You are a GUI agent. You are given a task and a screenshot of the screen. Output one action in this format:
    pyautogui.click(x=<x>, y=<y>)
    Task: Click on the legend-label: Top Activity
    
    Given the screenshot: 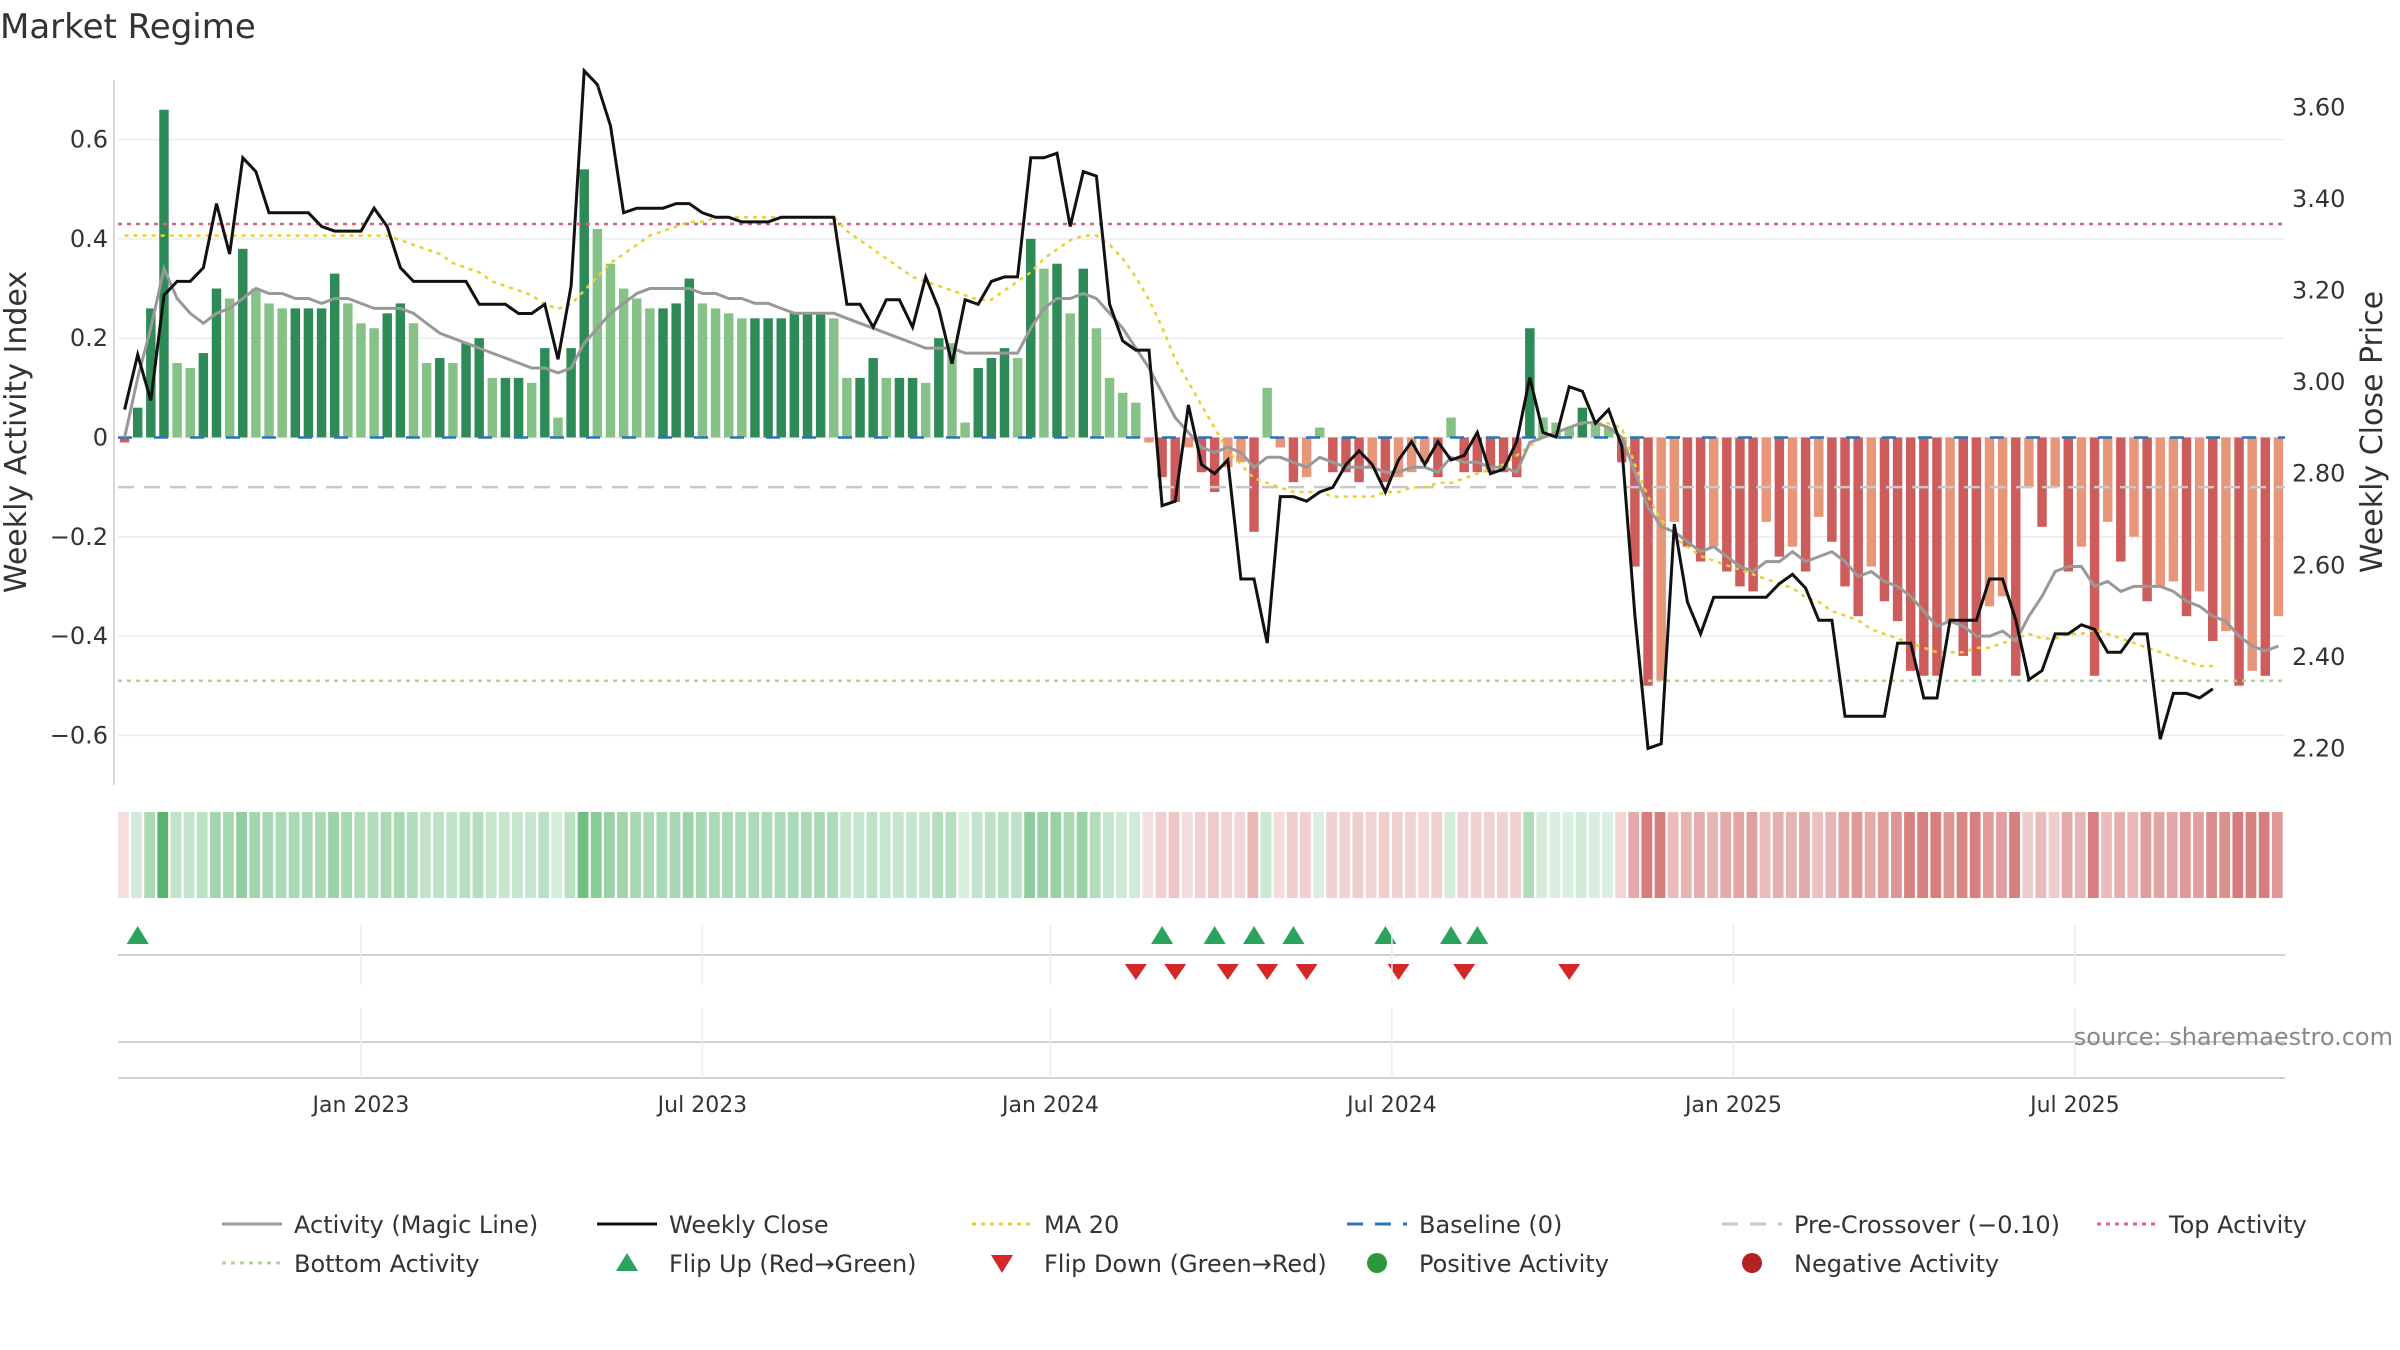 What is the action you would take?
    pyautogui.click(x=2237, y=1225)
    